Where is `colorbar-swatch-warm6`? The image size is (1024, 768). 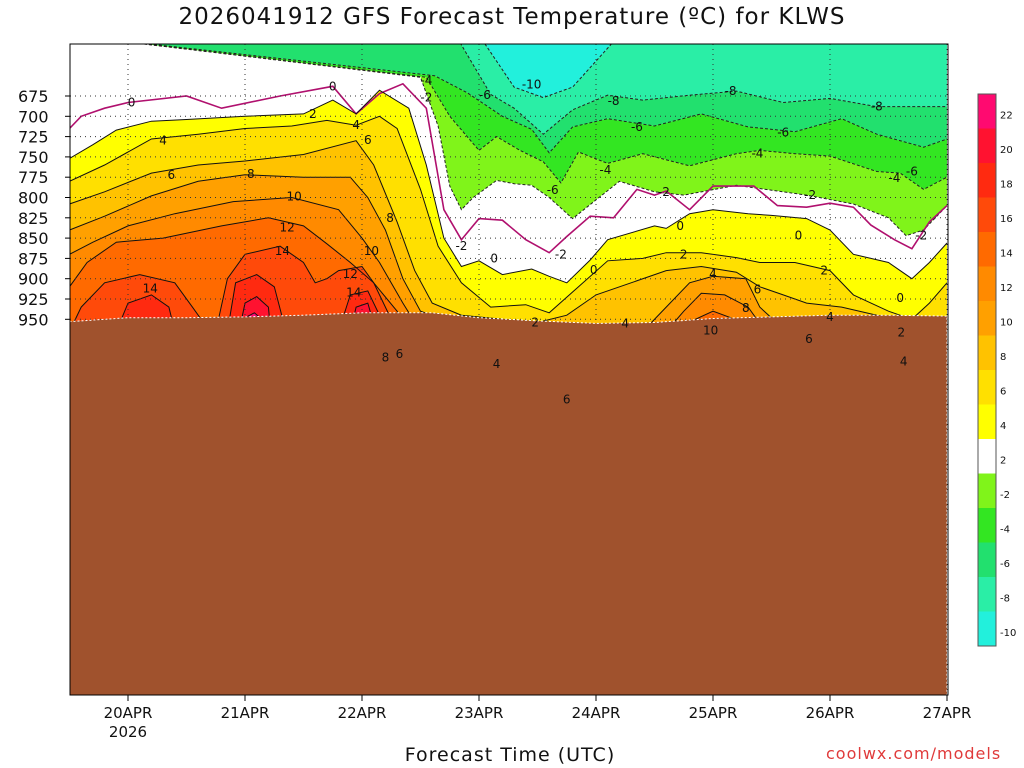
colorbar-swatch-warm6 is located at coordinates (987, 353).